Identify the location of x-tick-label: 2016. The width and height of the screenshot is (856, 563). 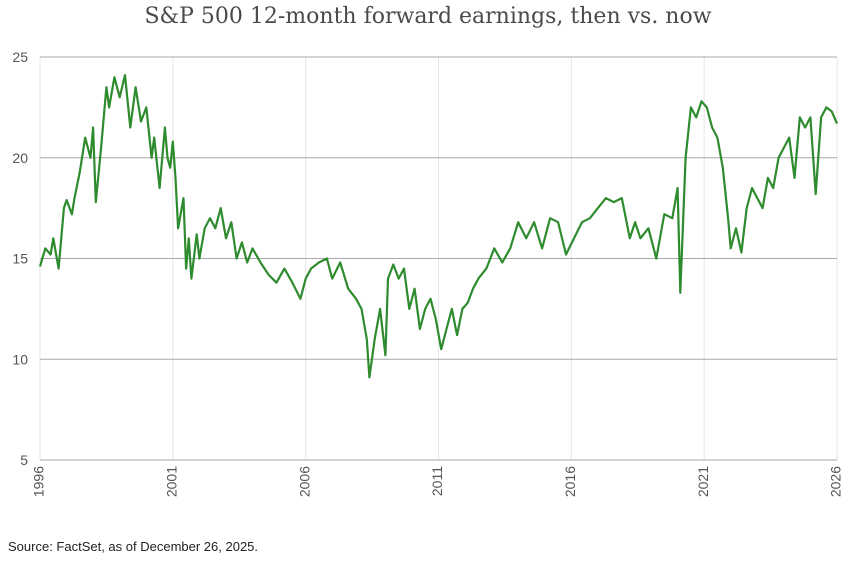
(570, 481).